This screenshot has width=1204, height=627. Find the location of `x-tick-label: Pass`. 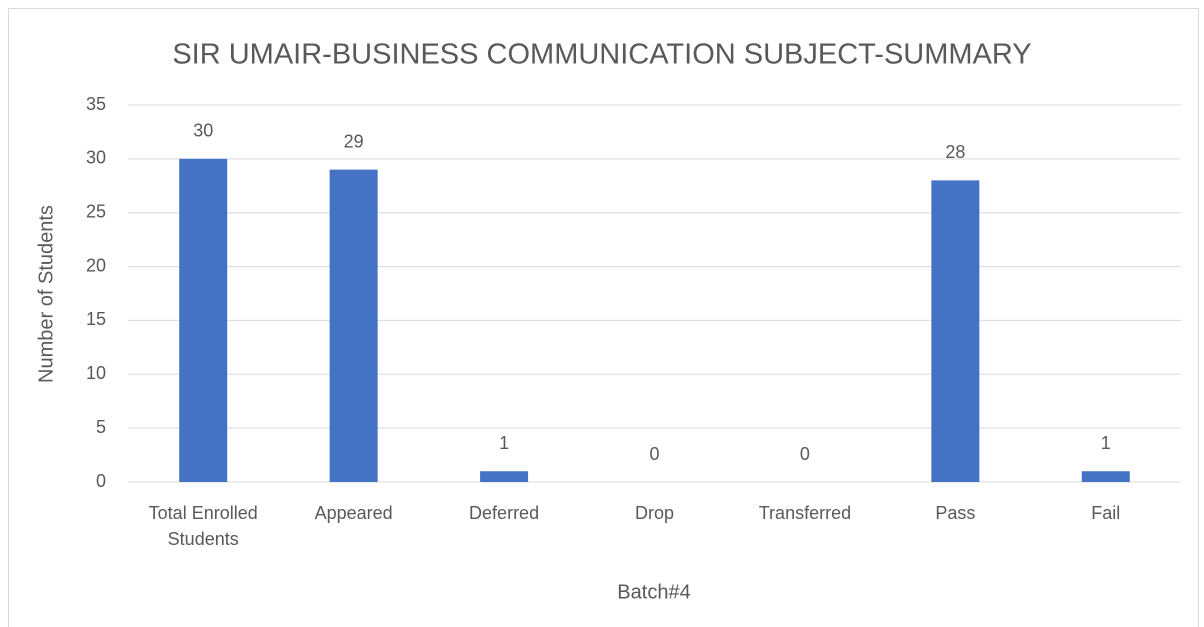

x-tick-label: Pass is located at coordinates (955, 513).